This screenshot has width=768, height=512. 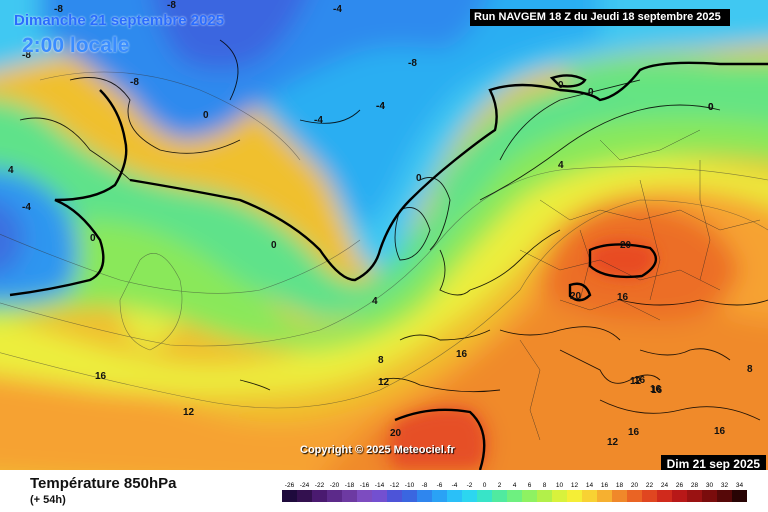 I want to click on scale-tick-label: 30, so click(x=710, y=485).